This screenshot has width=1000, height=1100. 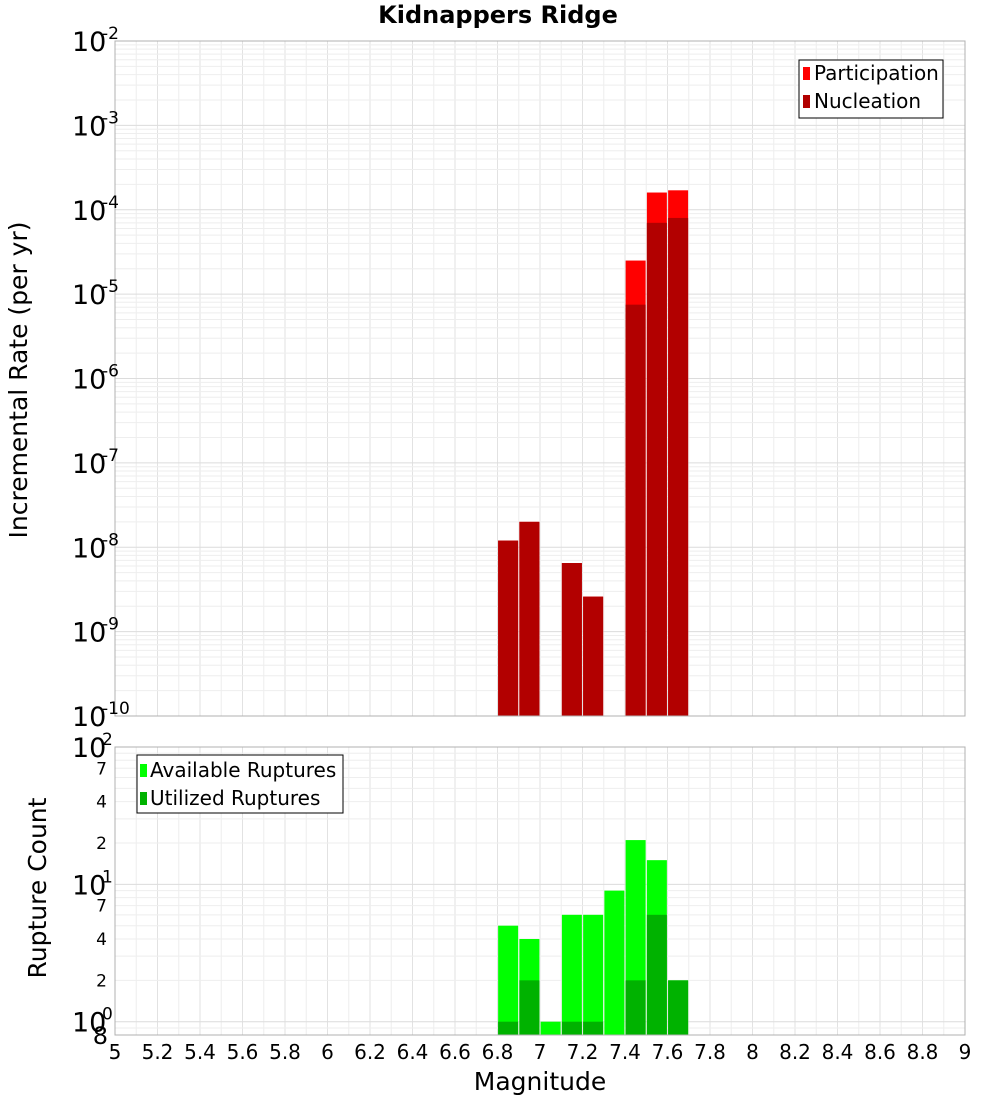 What do you see at coordinates (795, 1052) in the screenshot?
I see `x-tick-label: 8.2` at bounding box center [795, 1052].